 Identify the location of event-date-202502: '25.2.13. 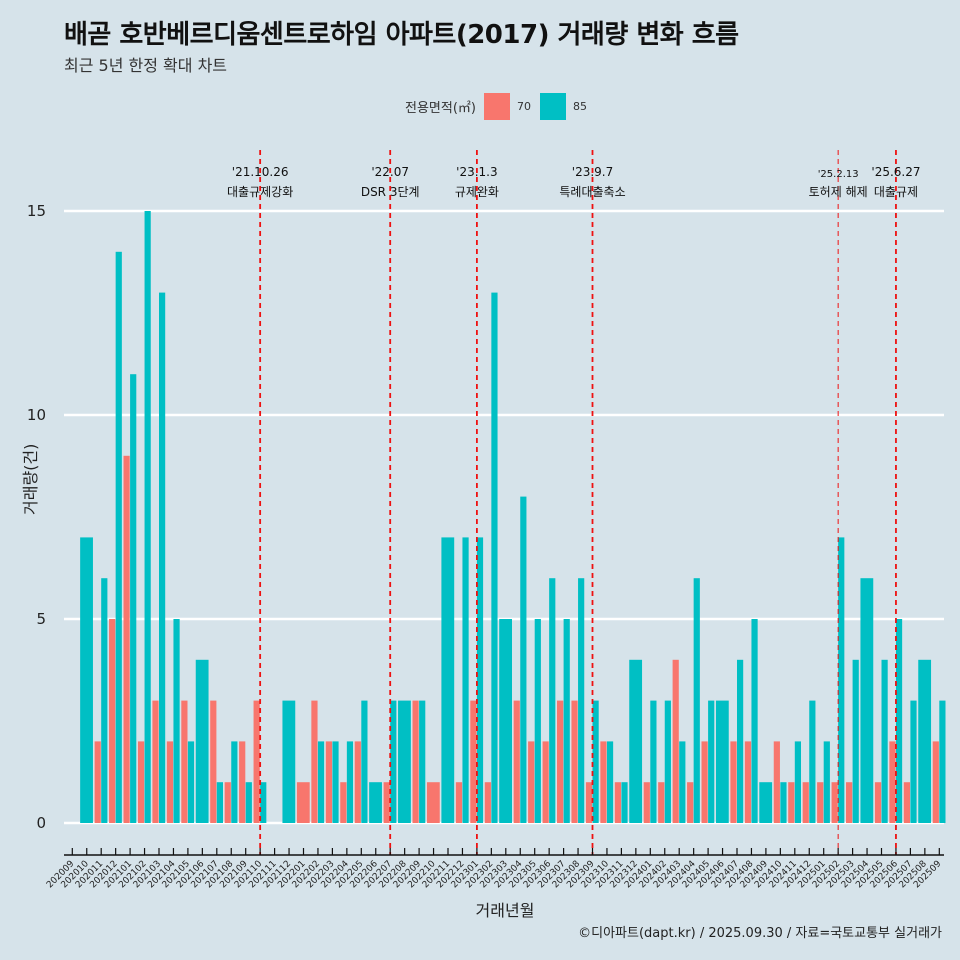
(838, 174).